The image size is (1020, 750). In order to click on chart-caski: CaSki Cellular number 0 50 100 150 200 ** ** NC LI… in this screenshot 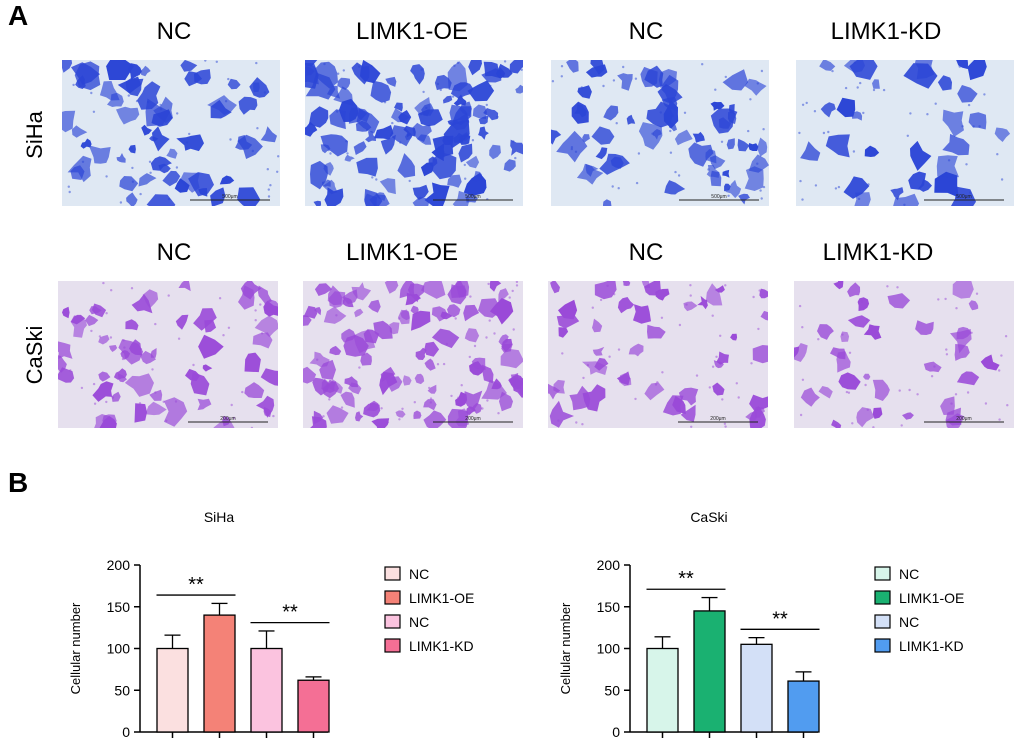, I will do `click(782, 622)`.